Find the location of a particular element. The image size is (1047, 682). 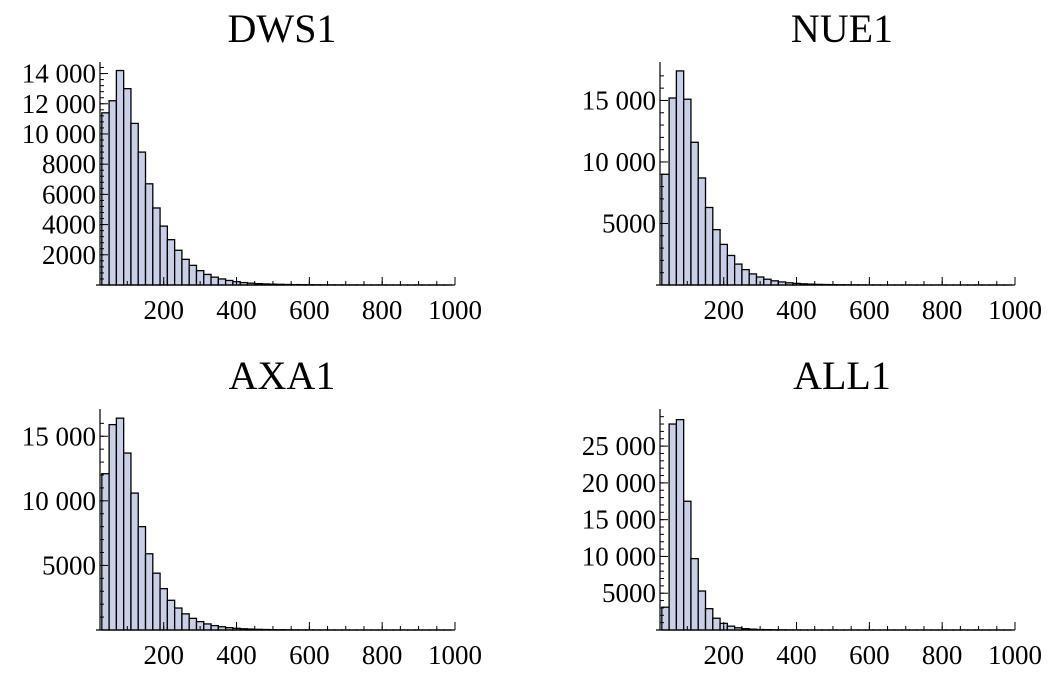

panel-title: AXA1 is located at coordinates (282, 375).